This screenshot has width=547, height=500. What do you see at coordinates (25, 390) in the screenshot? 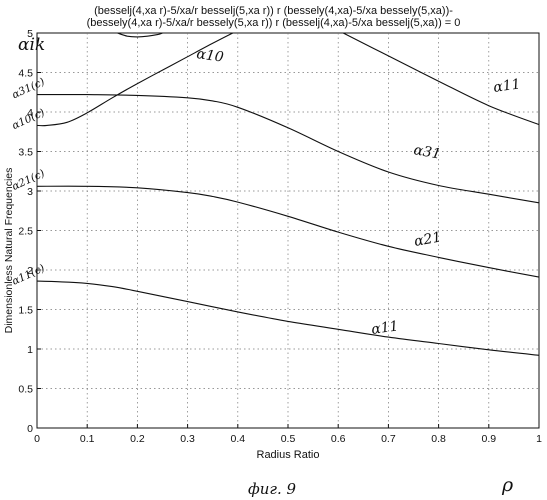
I see `y-tick-label: 0.5` at bounding box center [25, 390].